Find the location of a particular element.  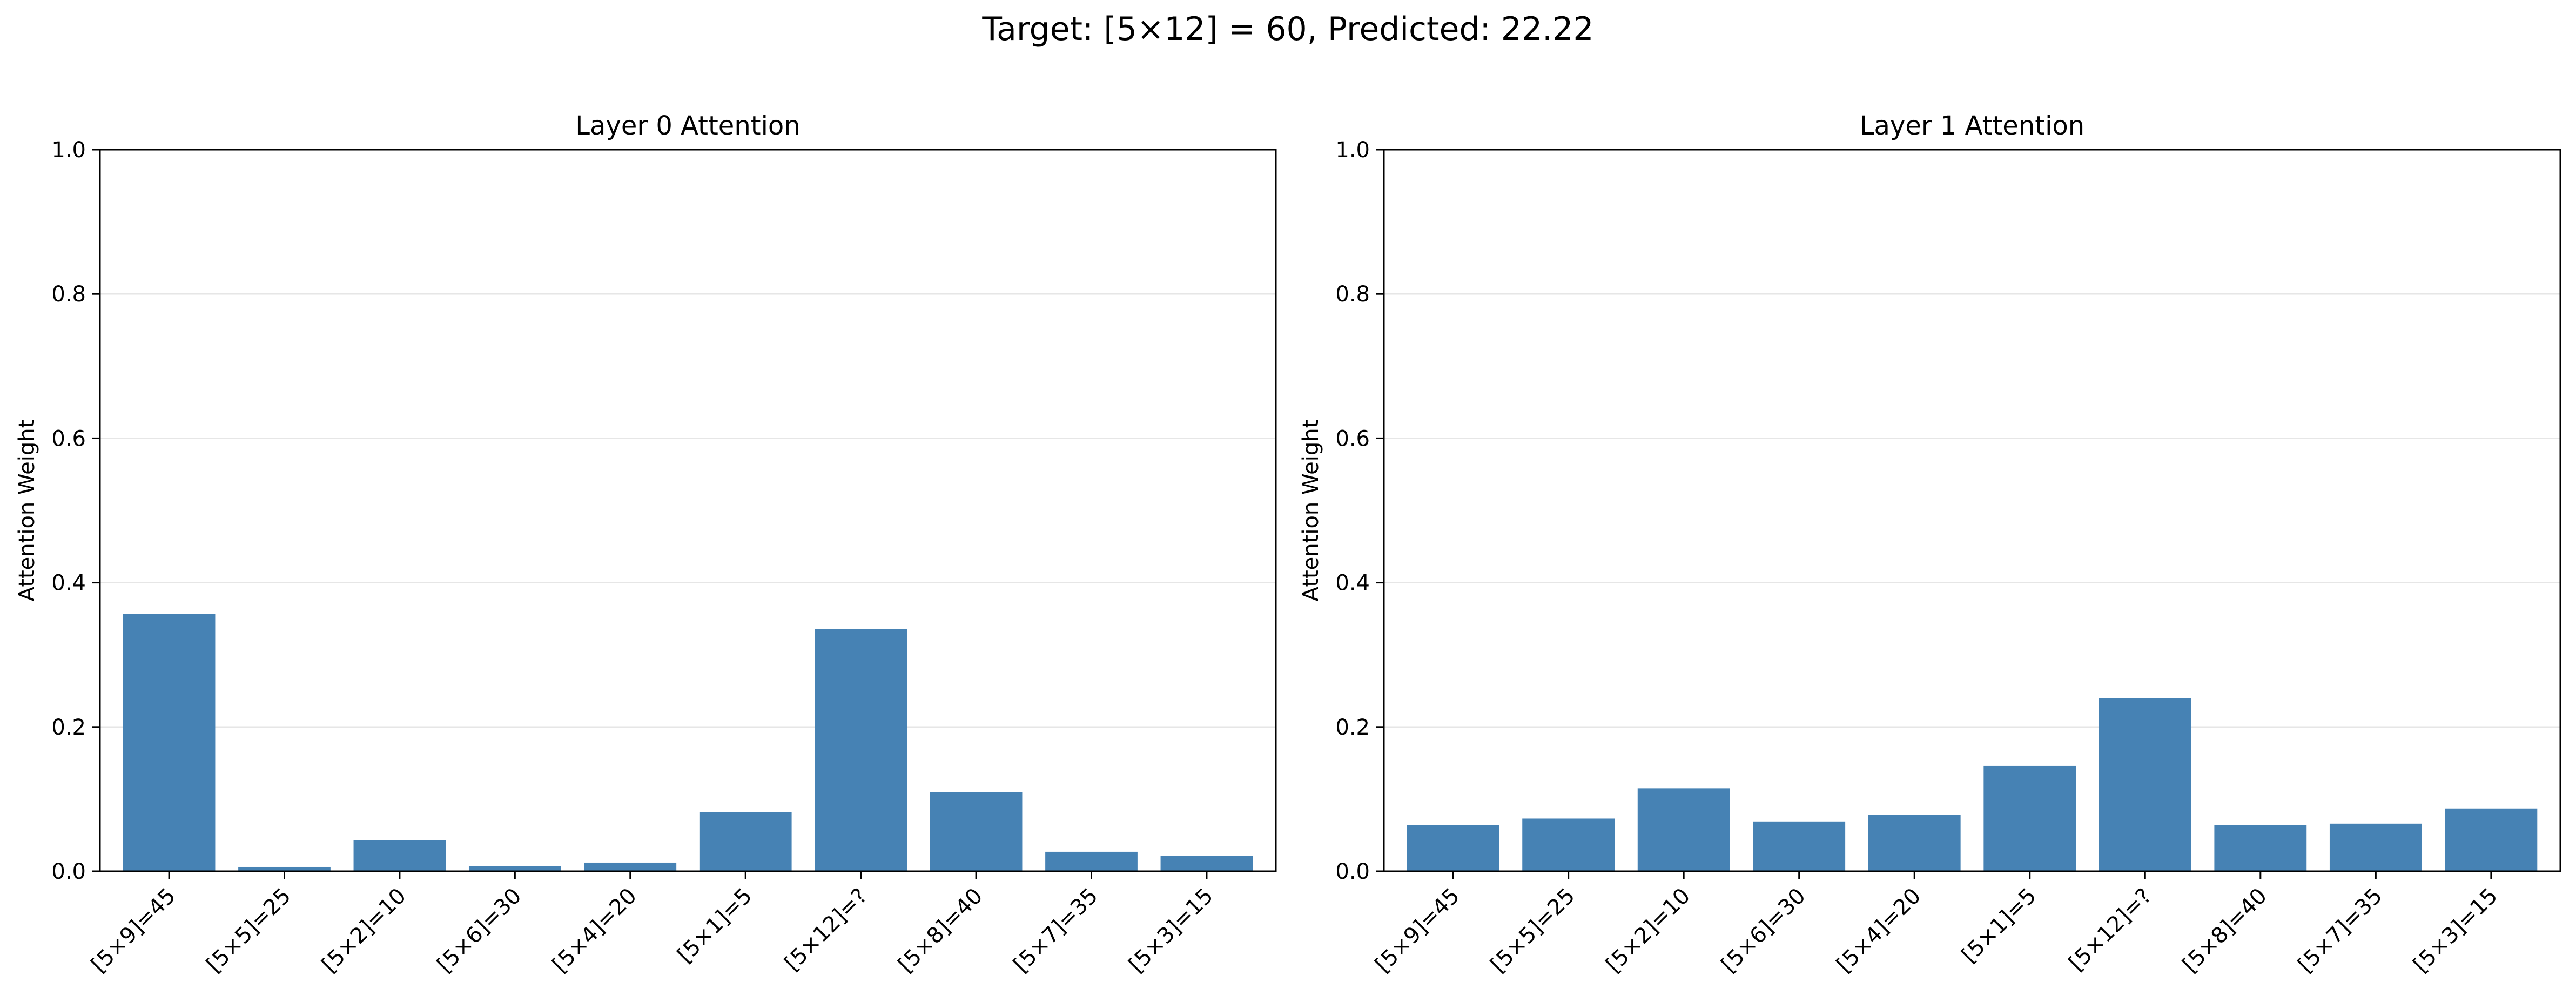

chart-title: Layer 0 Attention is located at coordinates (687, 126).